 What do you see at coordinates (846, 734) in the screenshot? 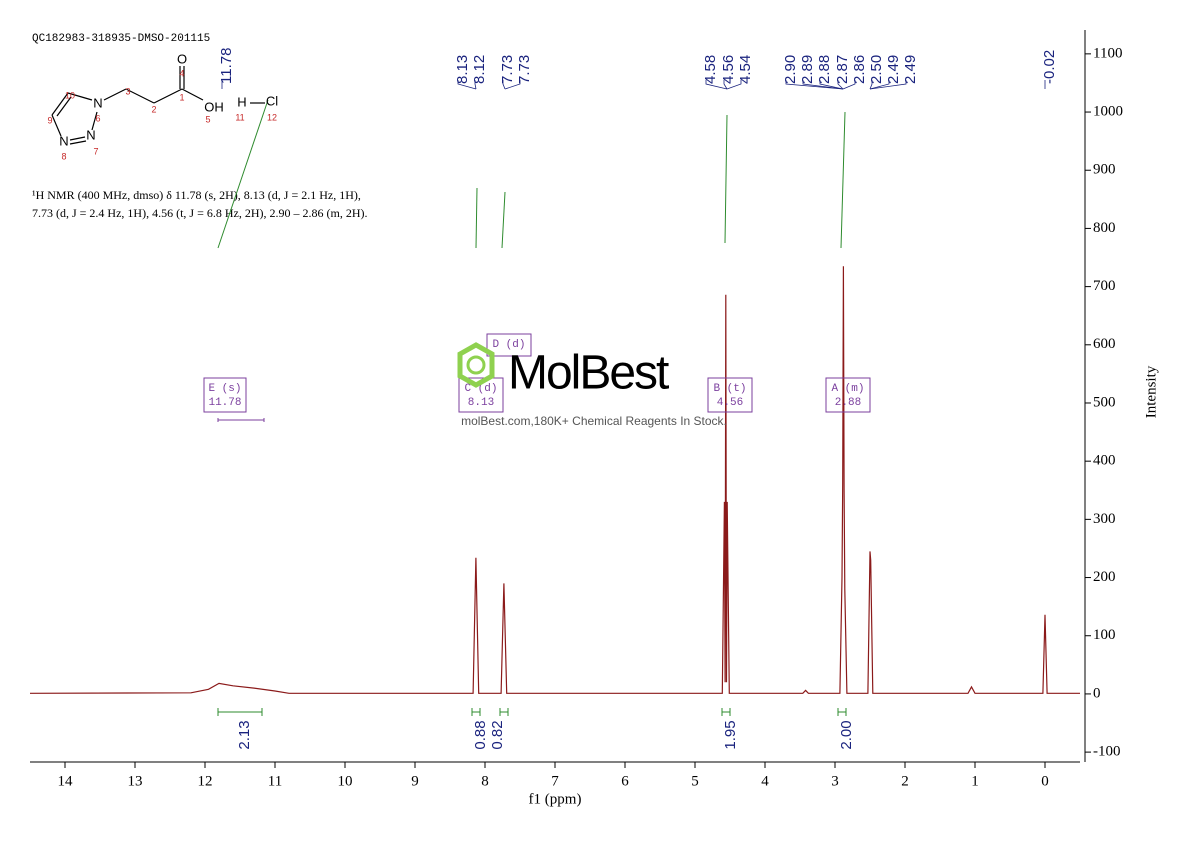
I see `integral-label: 2.00` at bounding box center [846, 734].